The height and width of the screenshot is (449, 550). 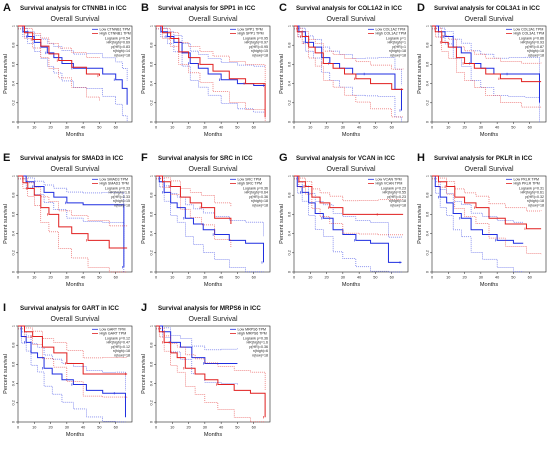 What do you see at coordinates (4, 308) in the screenshot?
I see `panel-letter: I` at bounding box center [4, 308].